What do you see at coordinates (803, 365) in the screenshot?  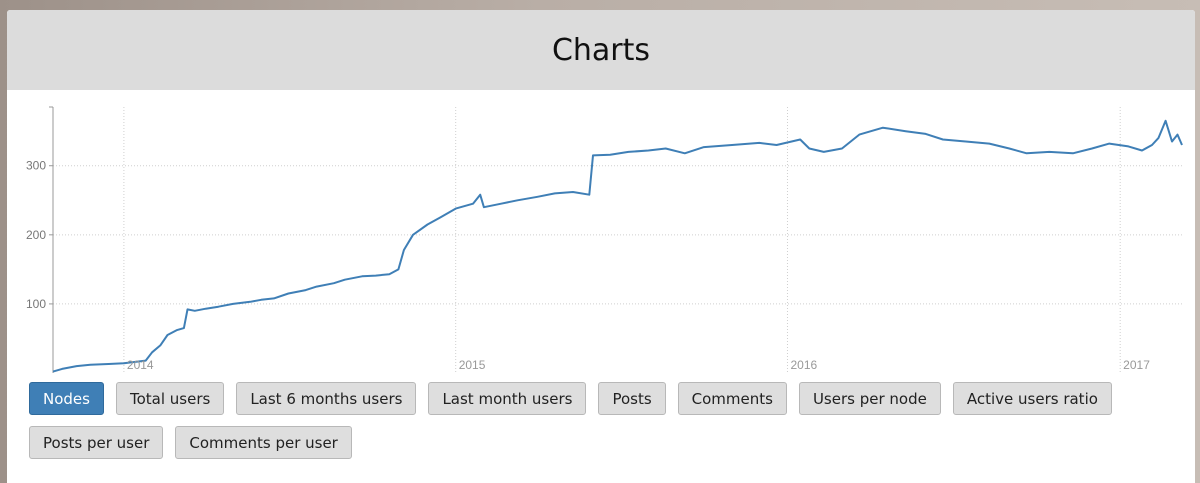 I see `x-tick-label: 2016` at bounding box center [803, 365].